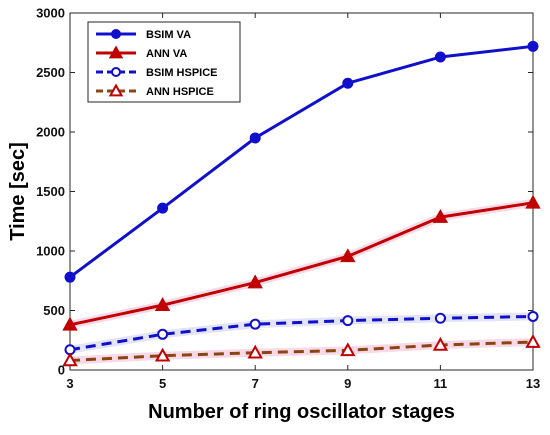 The image size is (550, 435). Describe the element at coordinates (164, 62) in the screenshot. I see `legend: BSIM VA ANN VA BSIM HSPICE ANN HSPICE` at that location.